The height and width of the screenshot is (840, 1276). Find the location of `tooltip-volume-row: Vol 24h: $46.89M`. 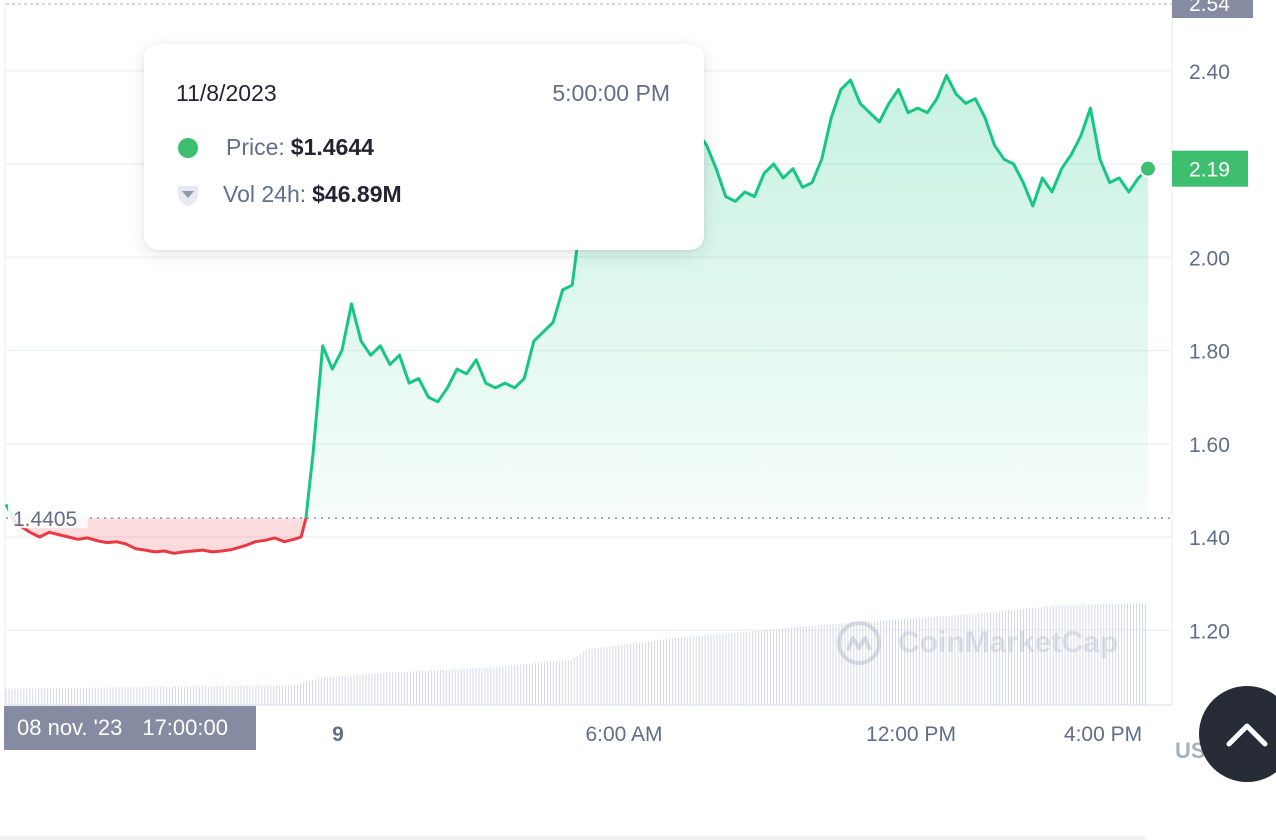

tooltip-volume-row: Vol 24h: $46.89M is located at coordinates (290, 194).